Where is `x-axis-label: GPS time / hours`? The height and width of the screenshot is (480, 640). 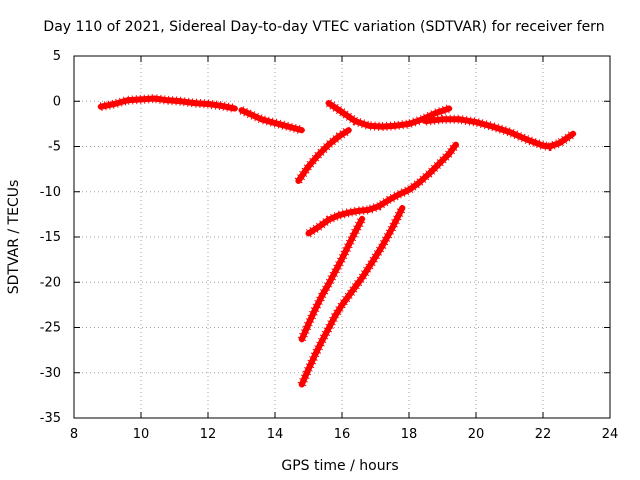
x-axis-label: GPS time / hours is located at coordinates (339, 466).